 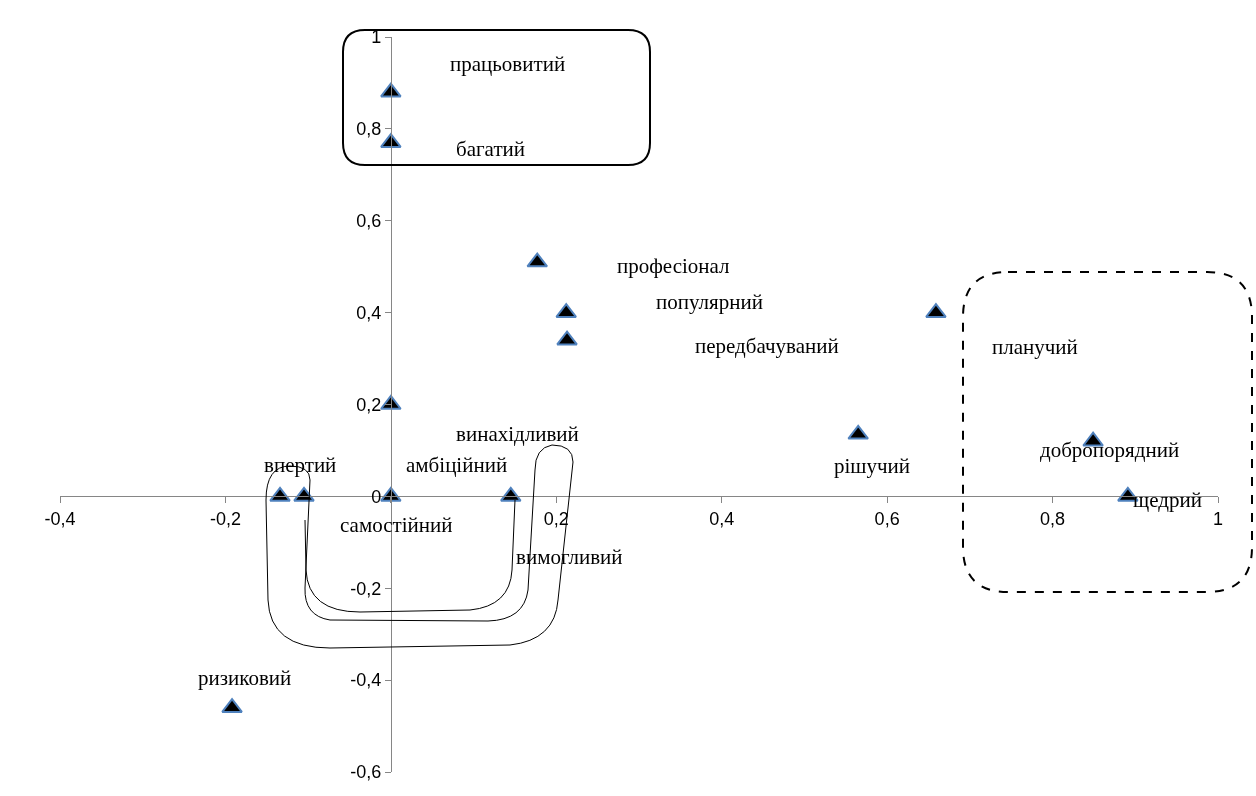 I want to click on x-tick-label: 0,2, so click(x=556, y=518).